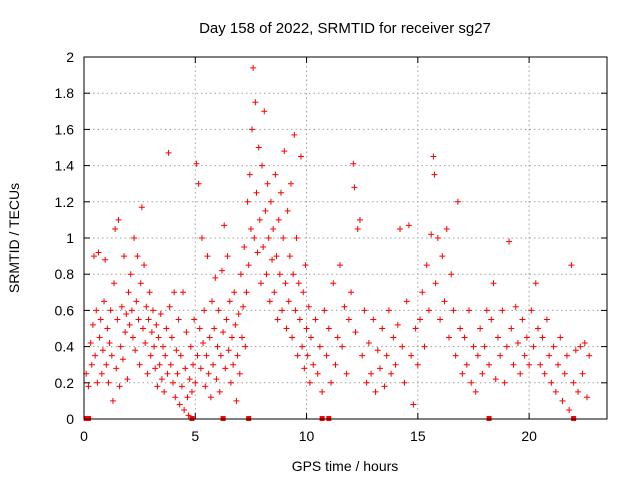 The width and height of the screenshot is (640, 480). I want to click on y-tick-label: 2, so click(70, 57).